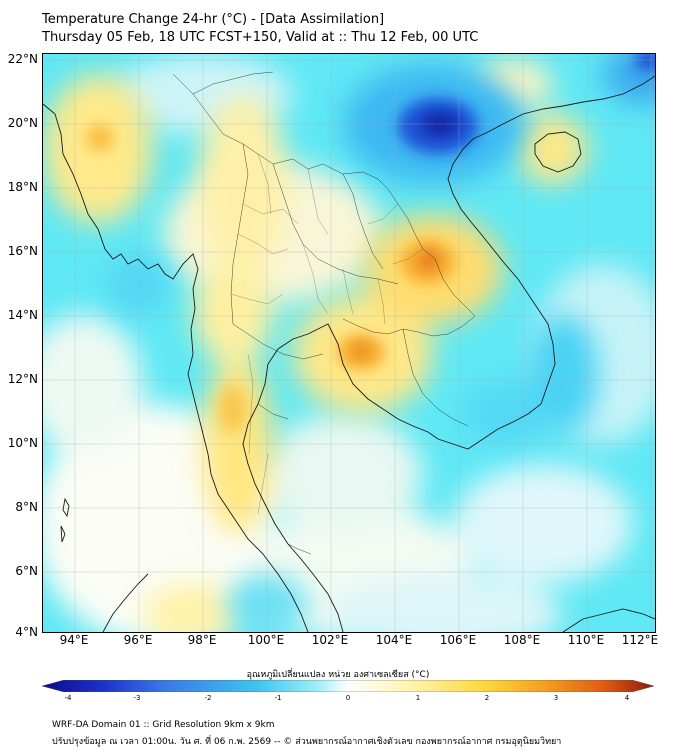 The image size is (676, 756). I want to click on colorbar-tick: 0, so click(348, 698).